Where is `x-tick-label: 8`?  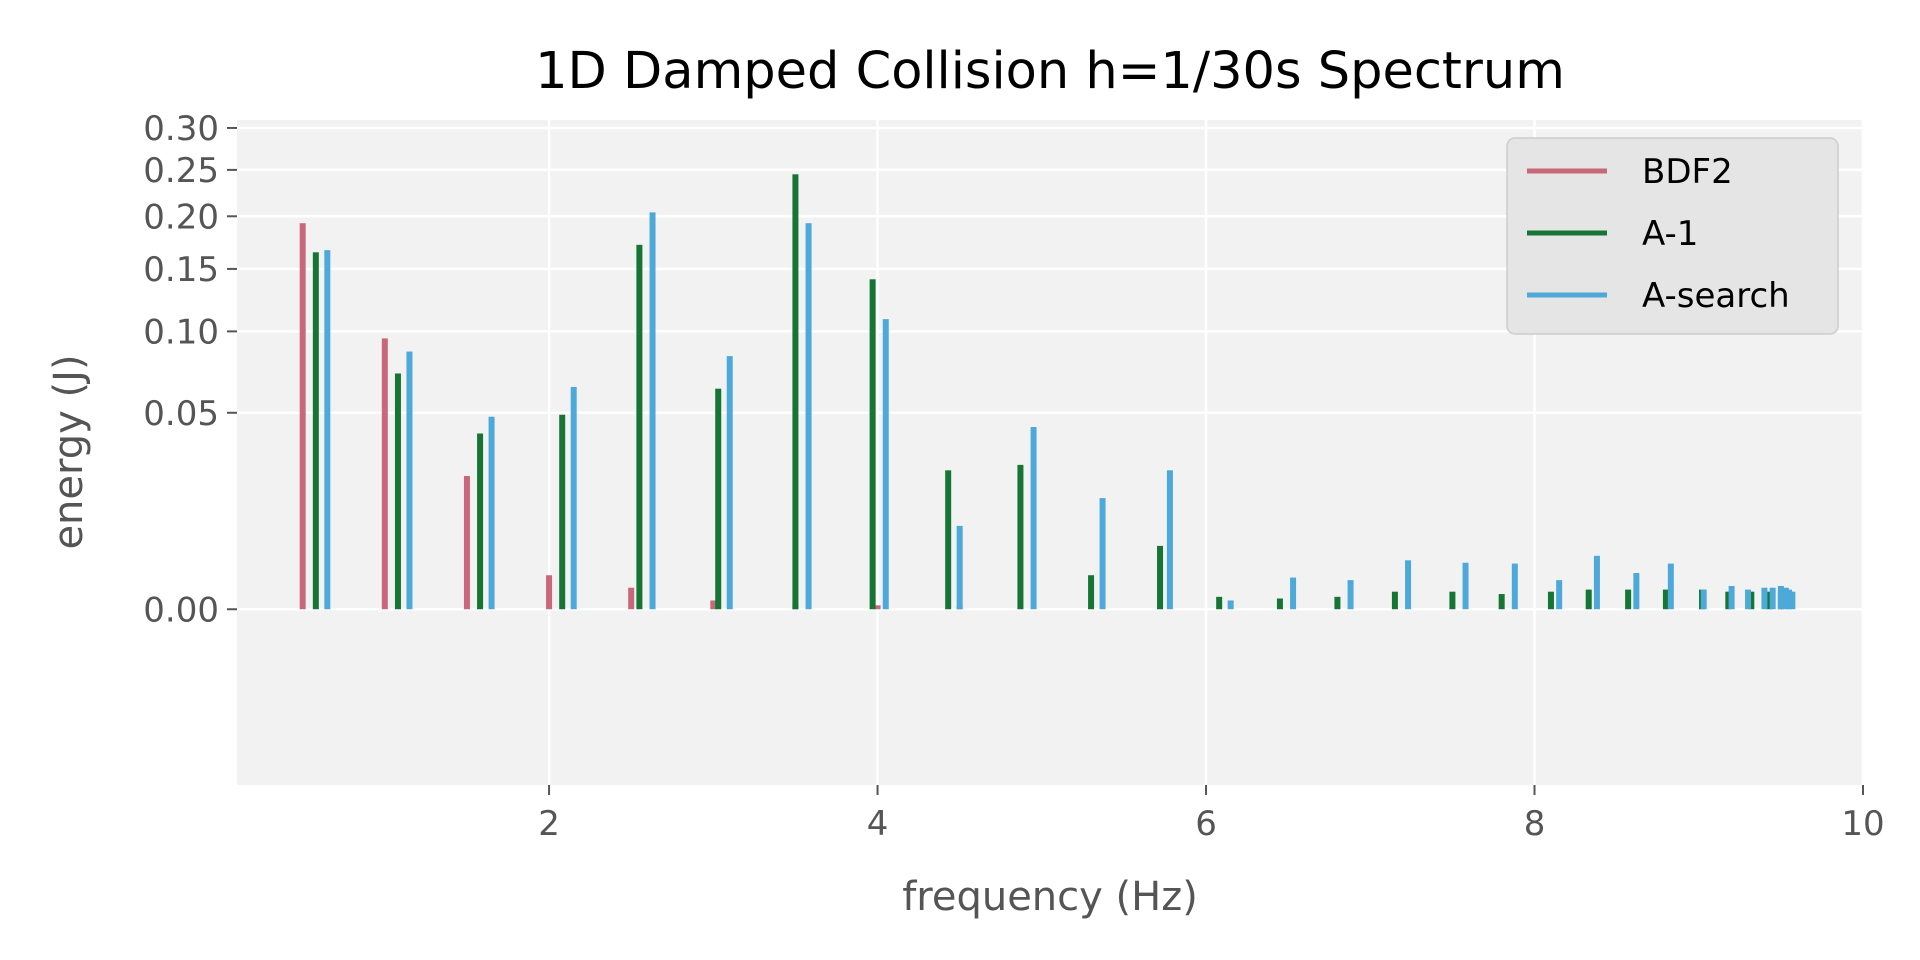 x-tick-label: 8 is located at coordinates (1535, 824).